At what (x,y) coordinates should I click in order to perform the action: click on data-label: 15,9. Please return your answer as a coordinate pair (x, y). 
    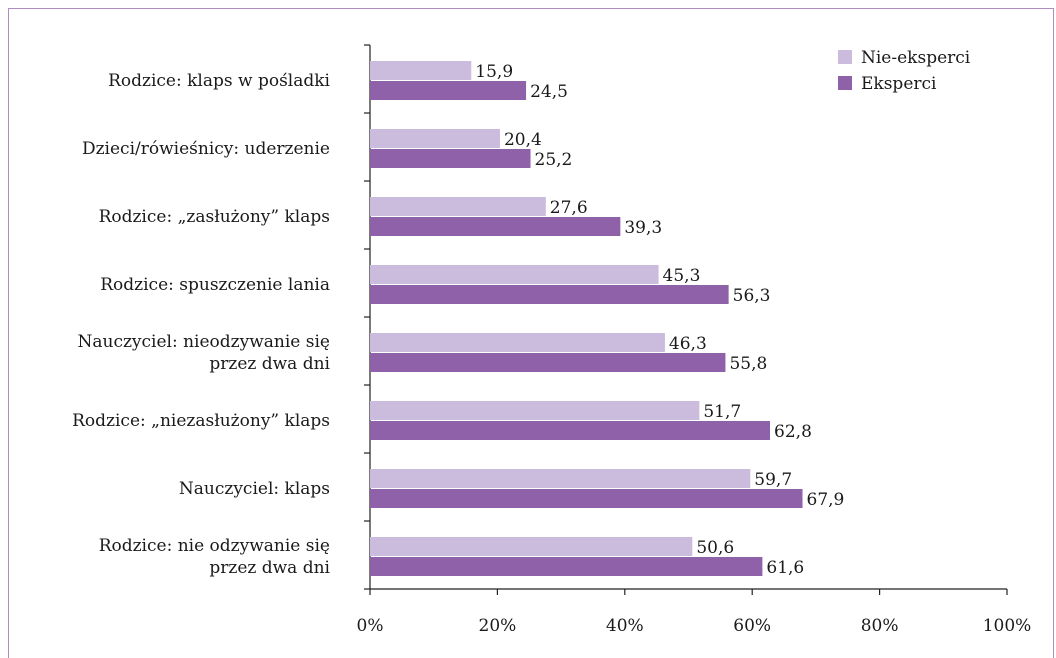
    Looking at the image, I should click on (494, 72).